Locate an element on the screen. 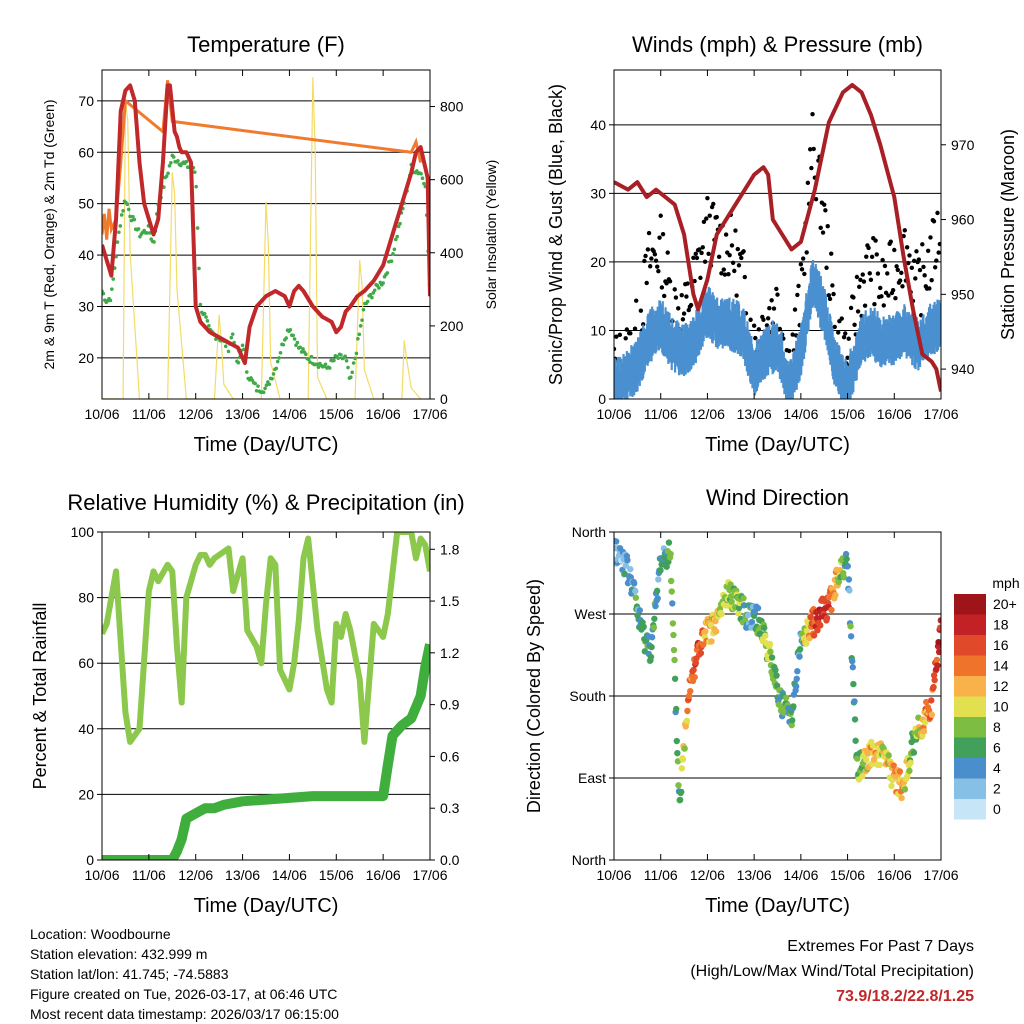 This screenshot has width=1024, height=1024. temperature-frame is located at coordinates (266, 234).